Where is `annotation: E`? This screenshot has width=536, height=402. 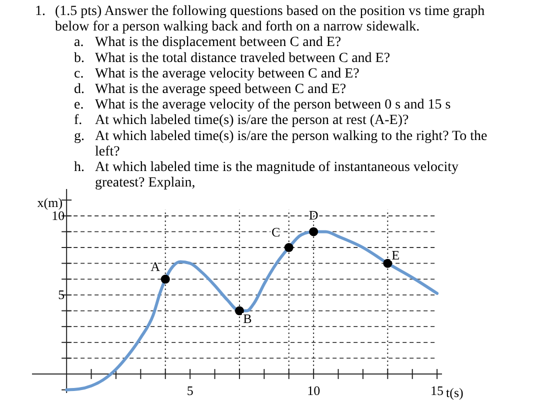 annotation: E is located at coordinates (396, 254).